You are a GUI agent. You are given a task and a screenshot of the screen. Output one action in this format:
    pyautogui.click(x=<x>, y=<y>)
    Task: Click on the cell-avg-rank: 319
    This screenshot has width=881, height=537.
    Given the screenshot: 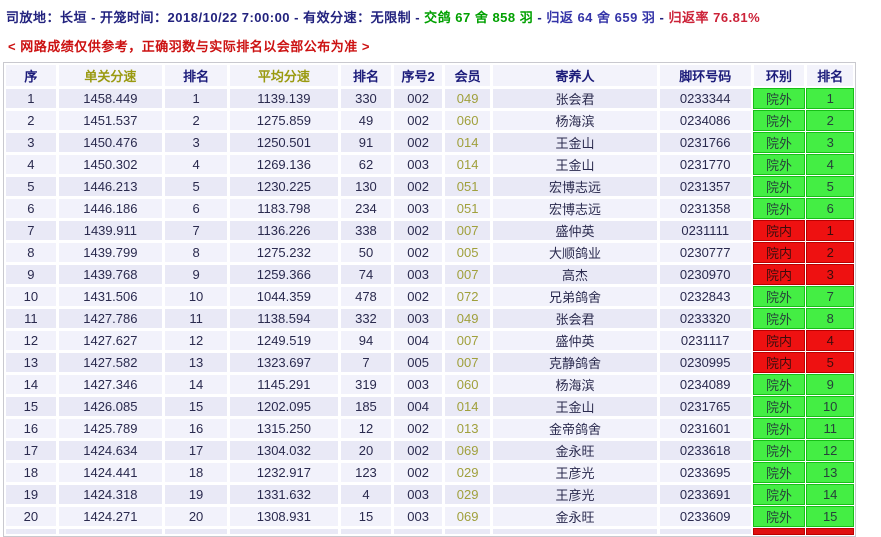 What is the action you would take?
    pyautogui.click(x=366, y=384)
    